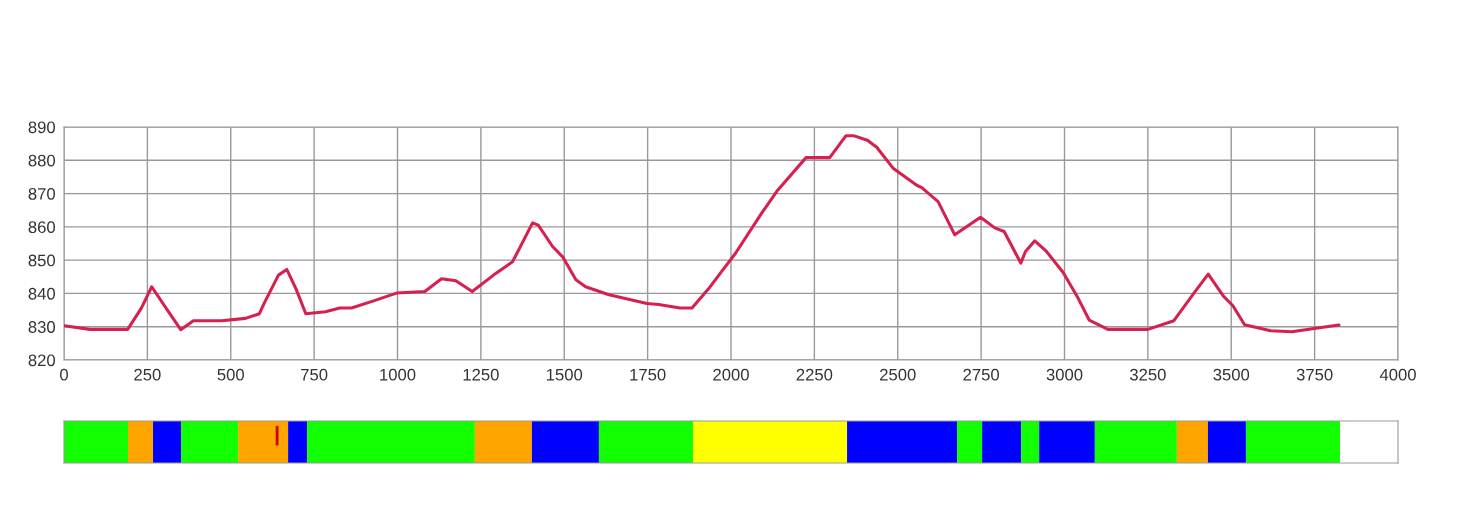  What do you see at coordinates (42, 360) in the screenshot?
I see `y-tick-label: 820` at bounding box center [42, 360].